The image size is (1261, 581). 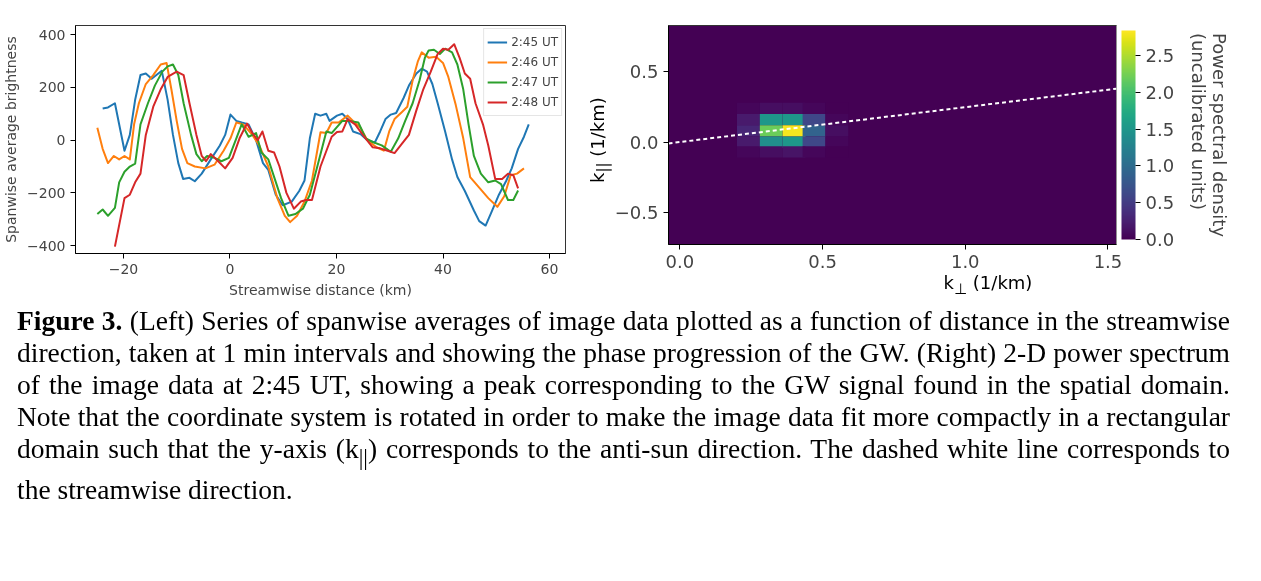 What do you see at coordinates (822, 261) in the screenshot?
I see `x-tick-label: 0.5` at bounding box center [822, 261].